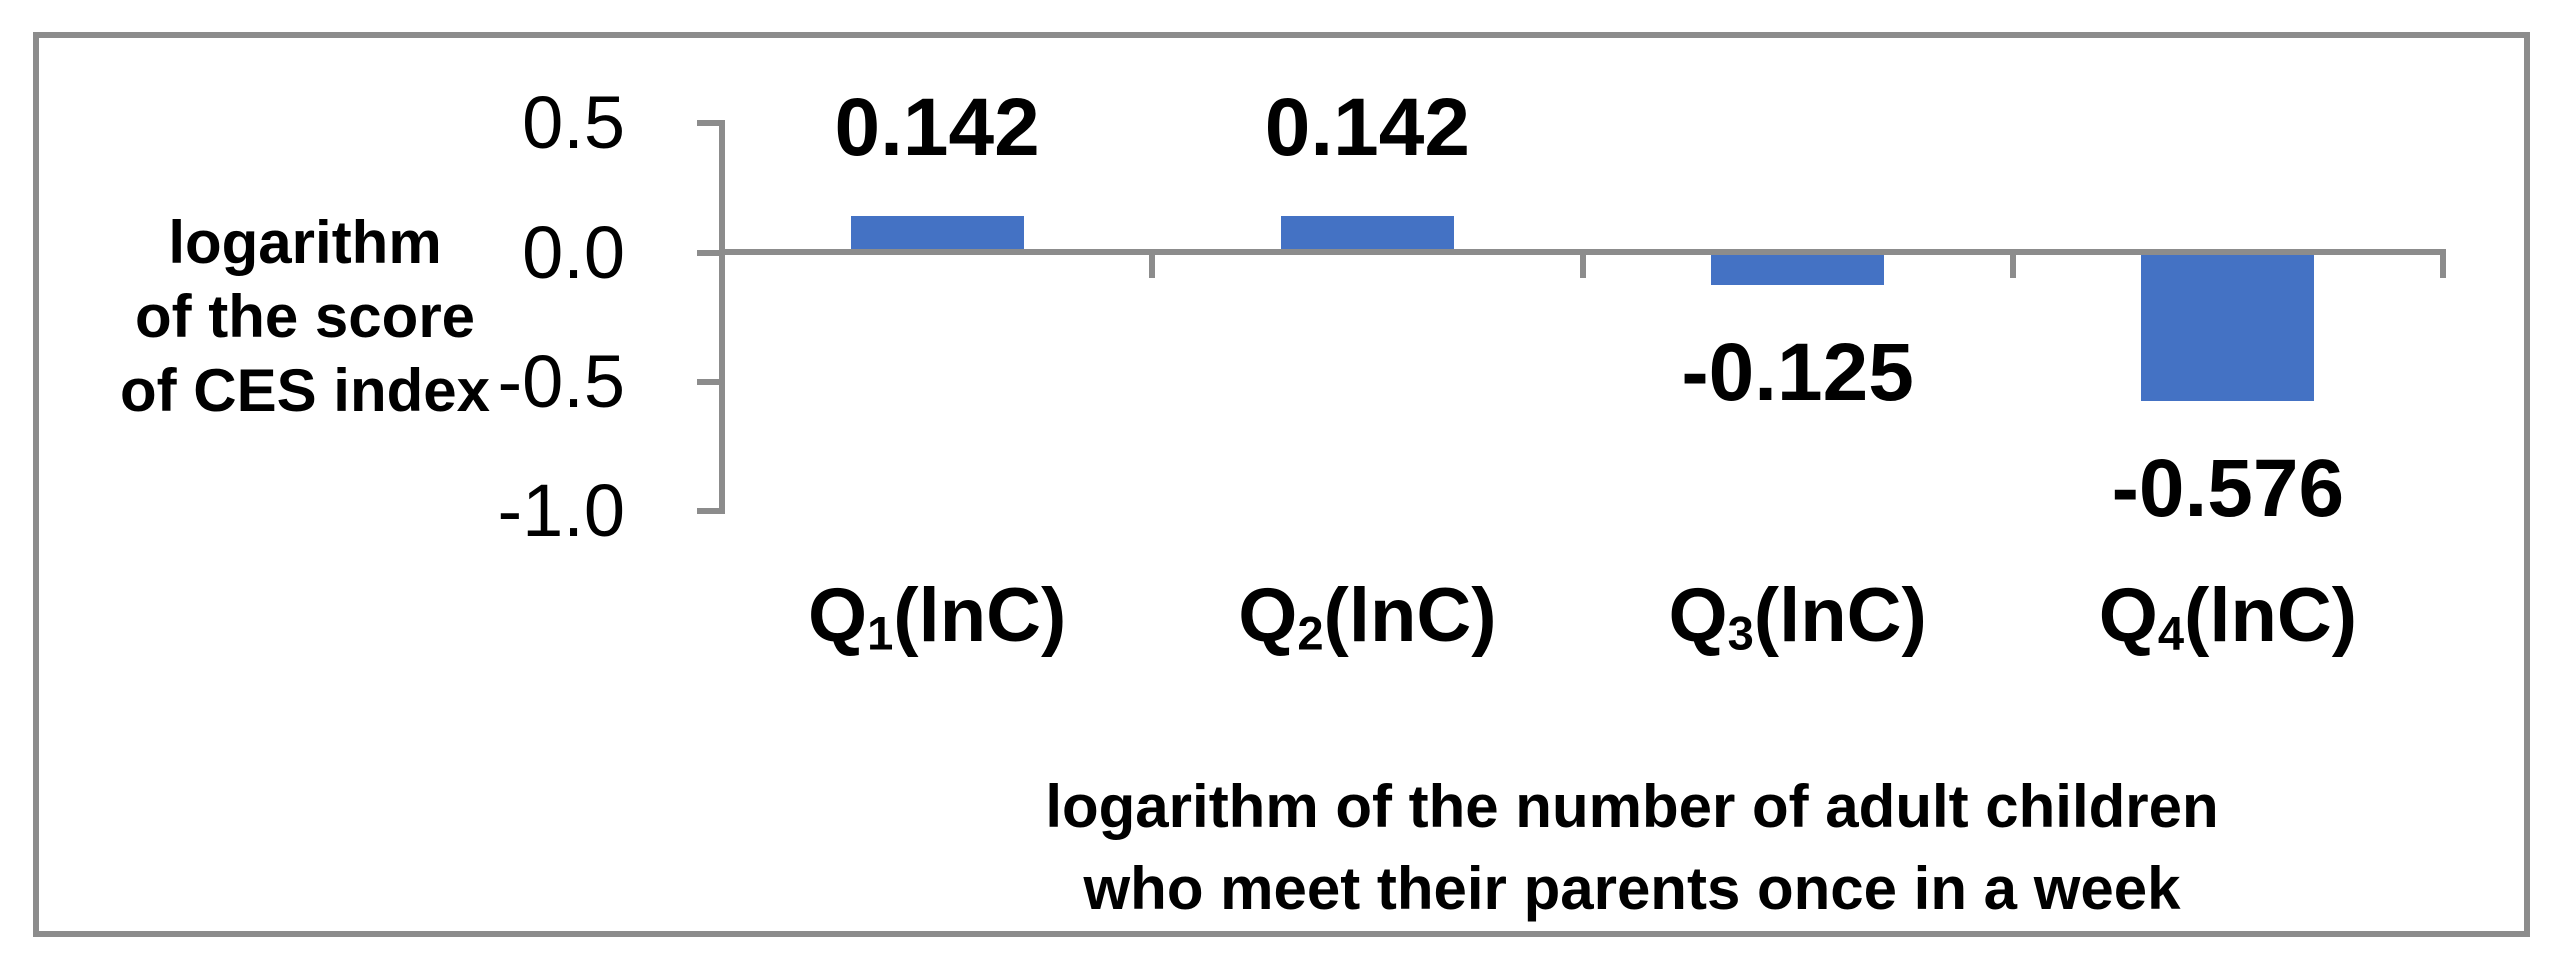 The image size is (2552, 963). What do you see at coordinates (1632, 888) in the screenshot?
I see `x-axis-title-line: who meet their parents once in a week` at bounding box center [1632, 888].